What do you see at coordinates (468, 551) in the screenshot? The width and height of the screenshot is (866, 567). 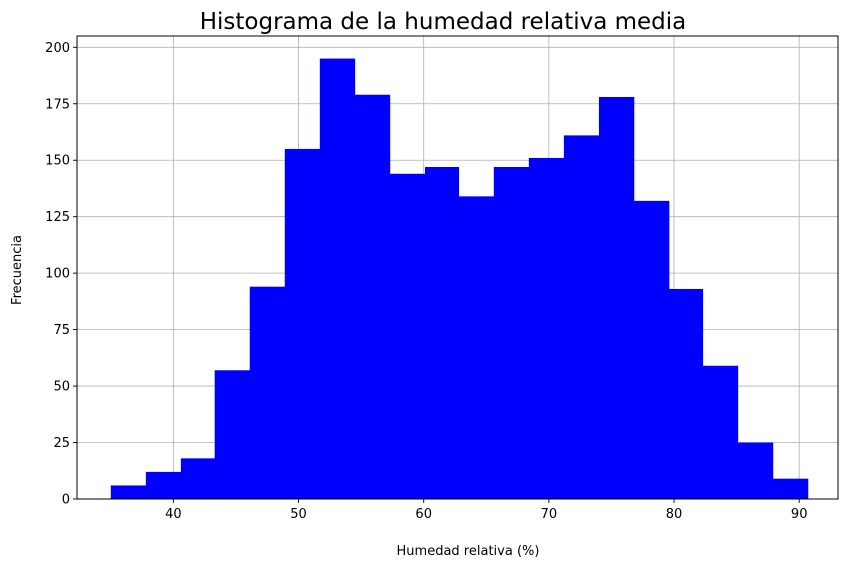 I see `x-axis-label: Humedad relativa (%)` at bounding box center [468, 551].